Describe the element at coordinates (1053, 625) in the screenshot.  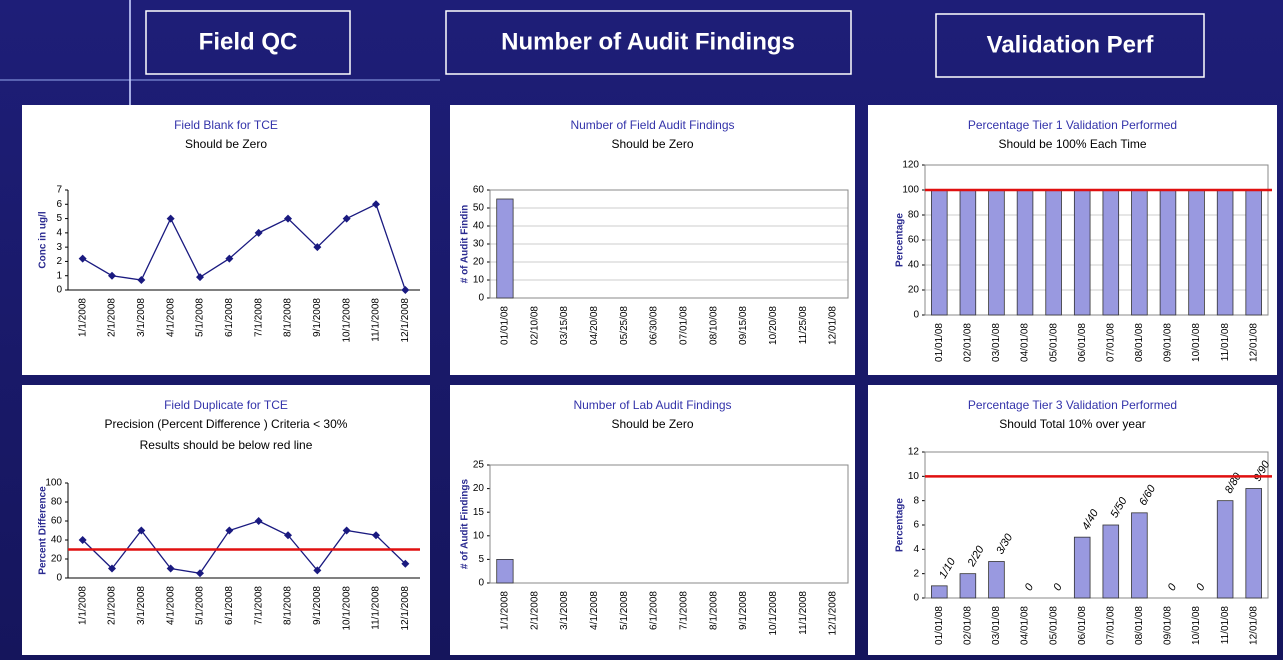
I see `x-tick-label: 05/01/08` at that location.